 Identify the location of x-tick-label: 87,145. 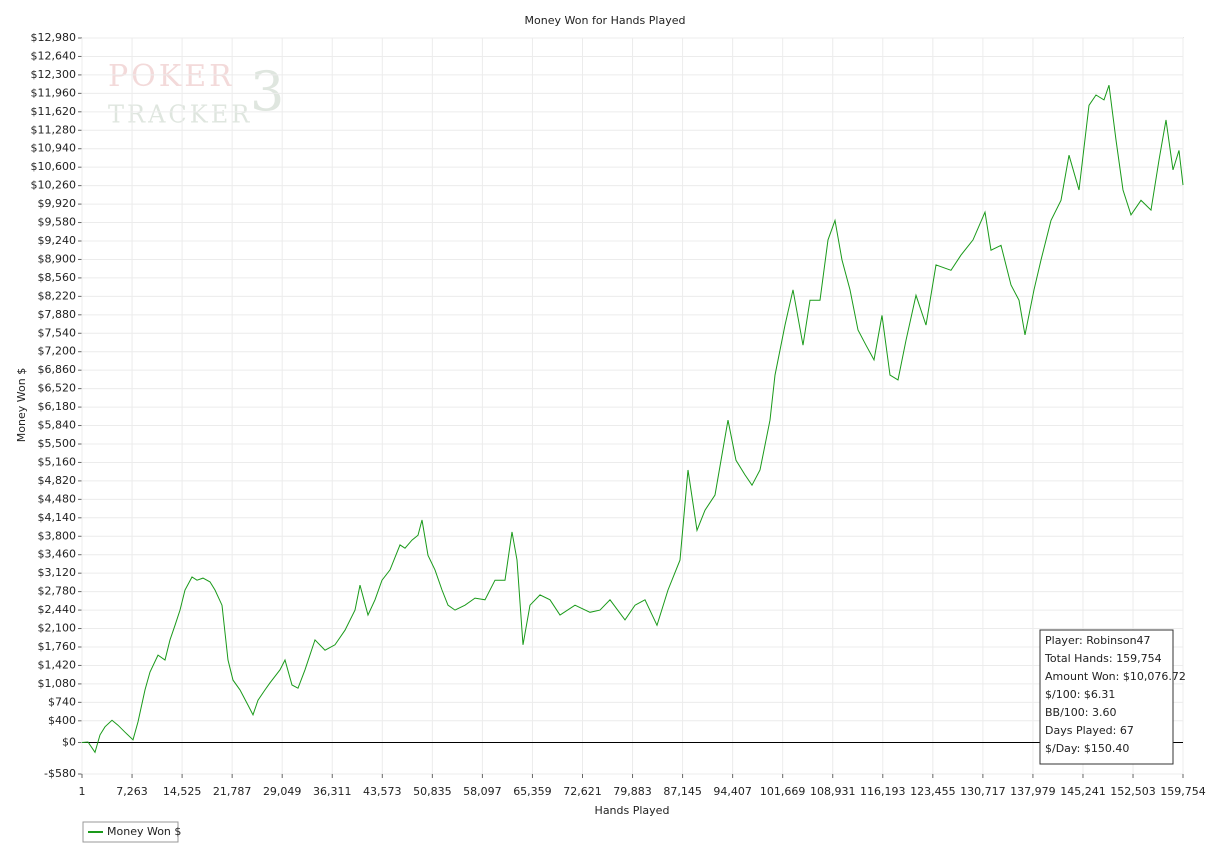
(682, 791).